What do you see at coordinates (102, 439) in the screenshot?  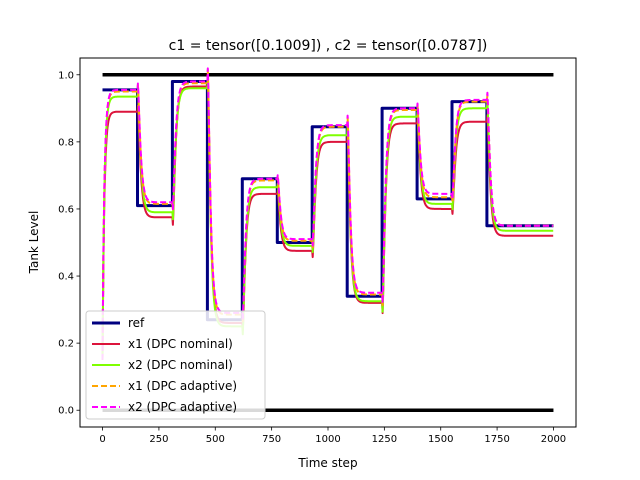 I see `x-tick-label: 0` at bounding box center [102, 439].